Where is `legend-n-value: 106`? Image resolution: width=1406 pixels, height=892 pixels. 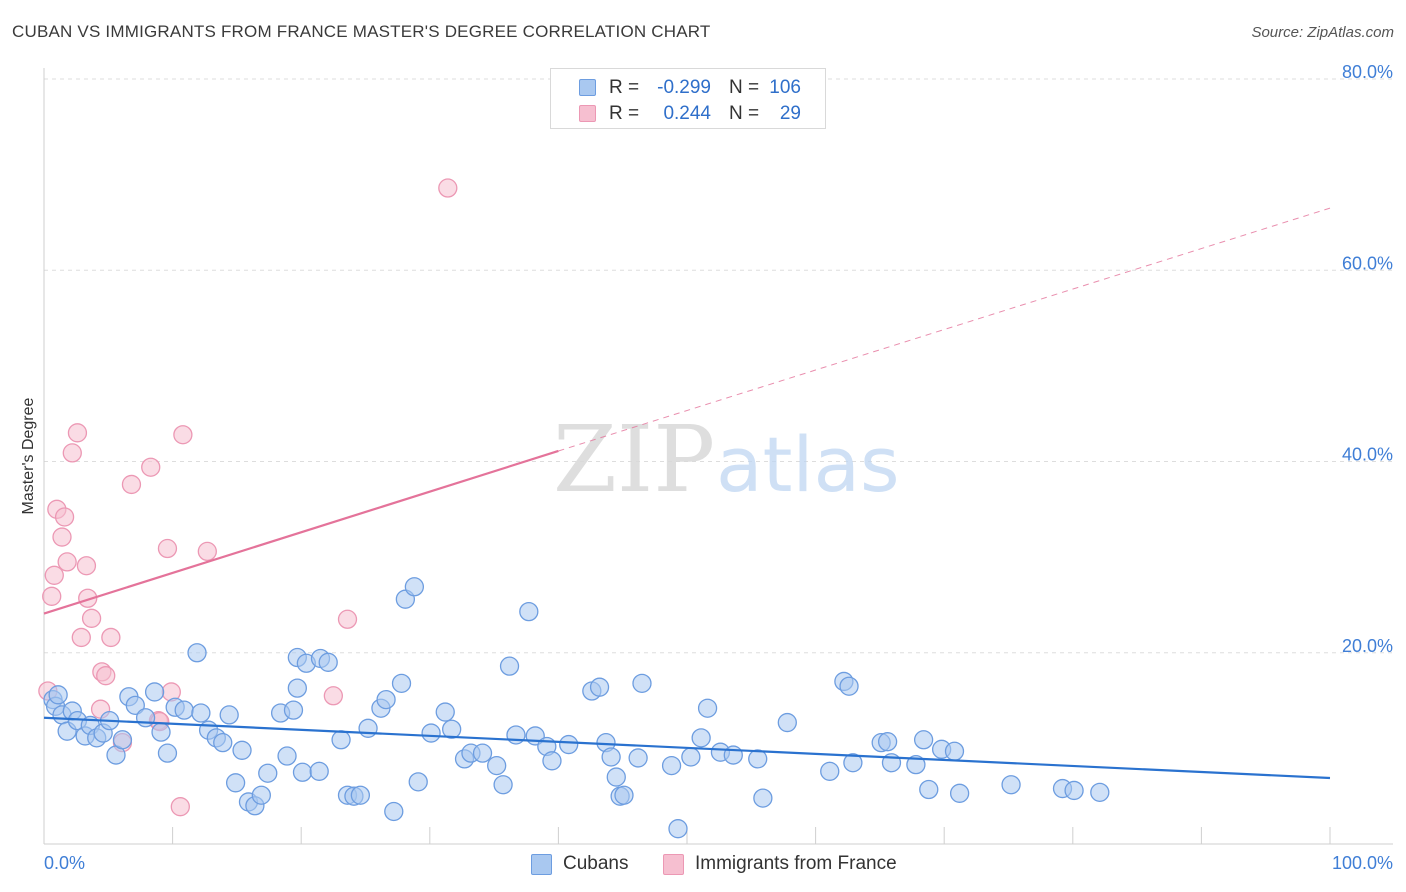 legend-n-value: 106 is located at coordinates (785, 87).